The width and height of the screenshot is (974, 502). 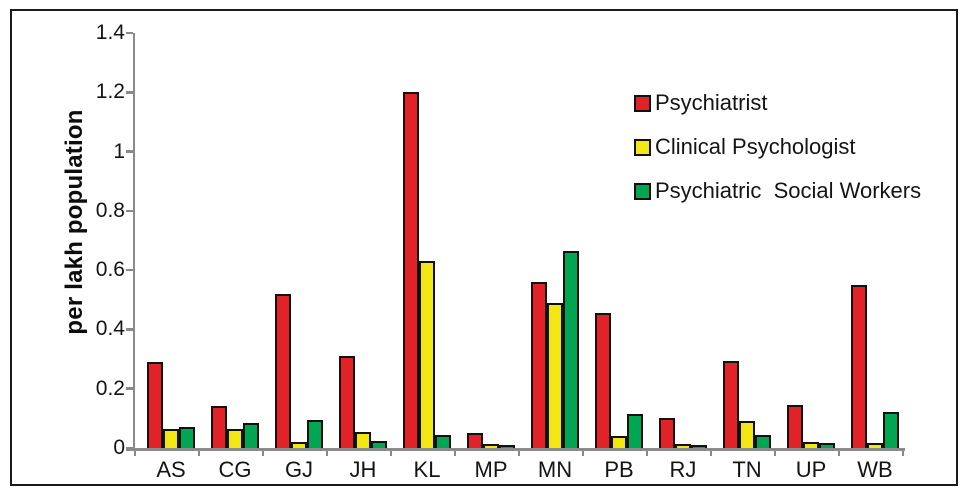 What do you see at coordinates (363, 440) in the screenshot?
I see `bar-clinical-psychologist-JH` at bounding box center [363, 440].